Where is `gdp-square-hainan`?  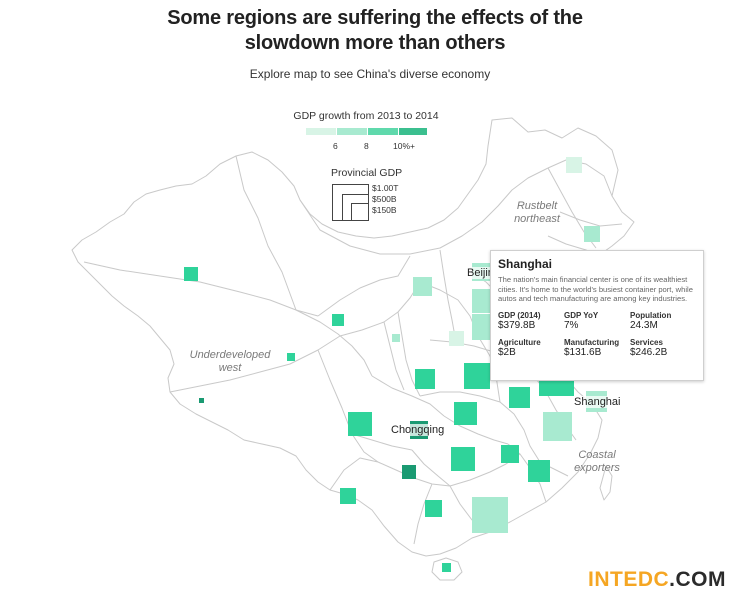
gdp-square-hainan is located at coordinates (446, 567).